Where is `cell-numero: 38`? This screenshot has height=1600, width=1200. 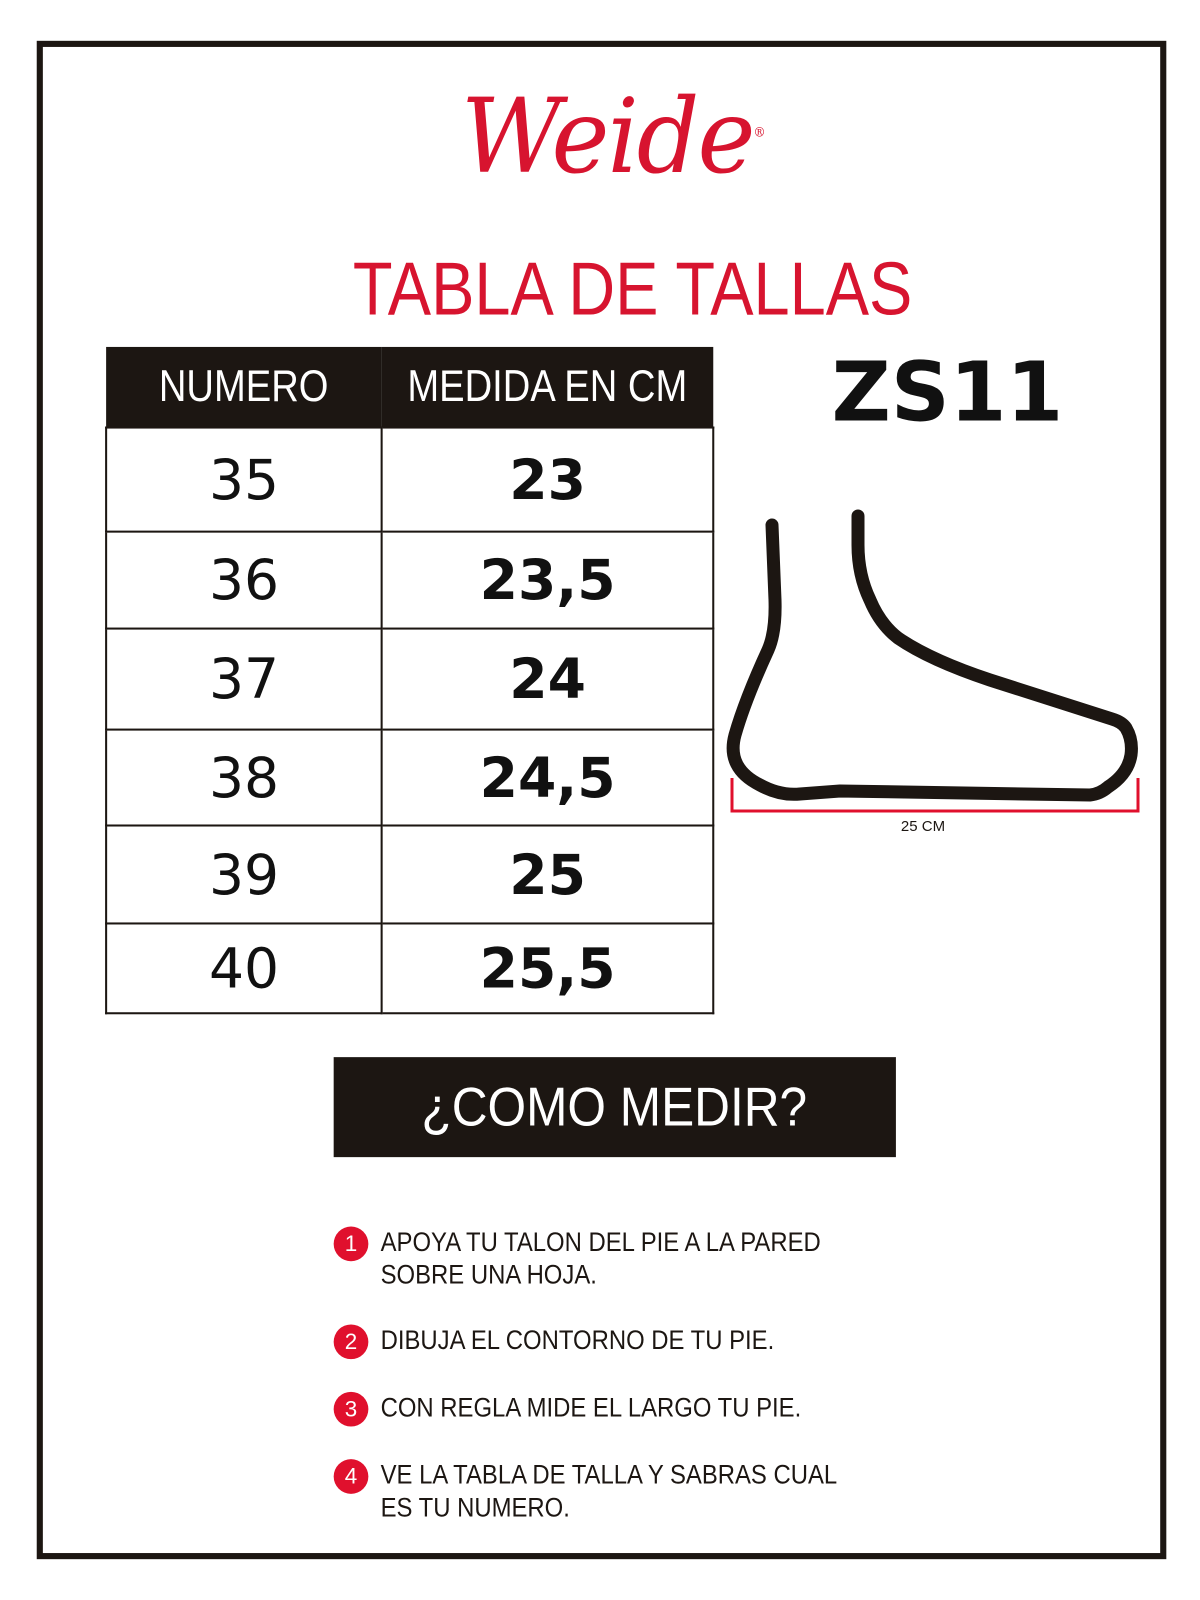
cell-numero: 38 is located at coordinates (244, 777).